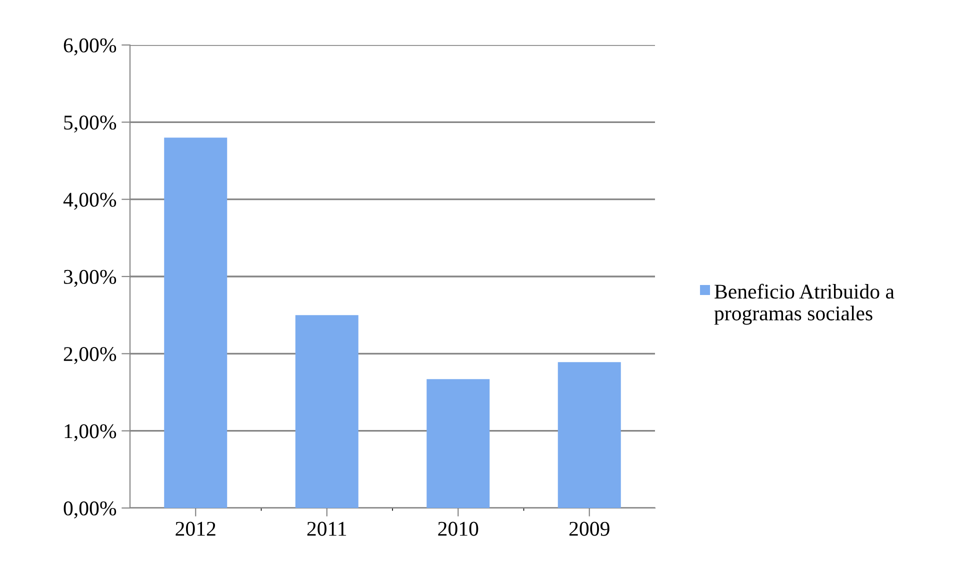 This screenshot has height=585, width=960. I want to click on x-tick-label: 2009, so click(589, 529).